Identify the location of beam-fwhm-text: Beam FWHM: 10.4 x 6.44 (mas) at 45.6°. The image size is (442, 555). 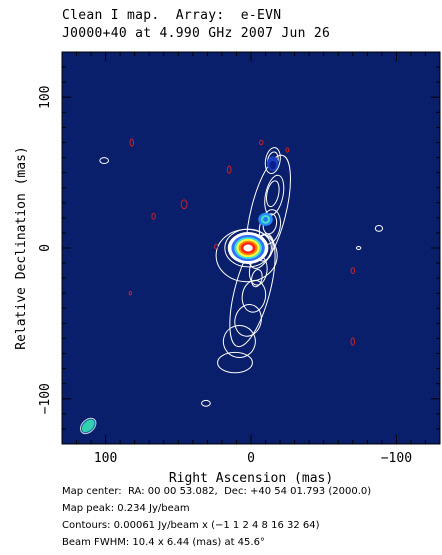
(163, 542).